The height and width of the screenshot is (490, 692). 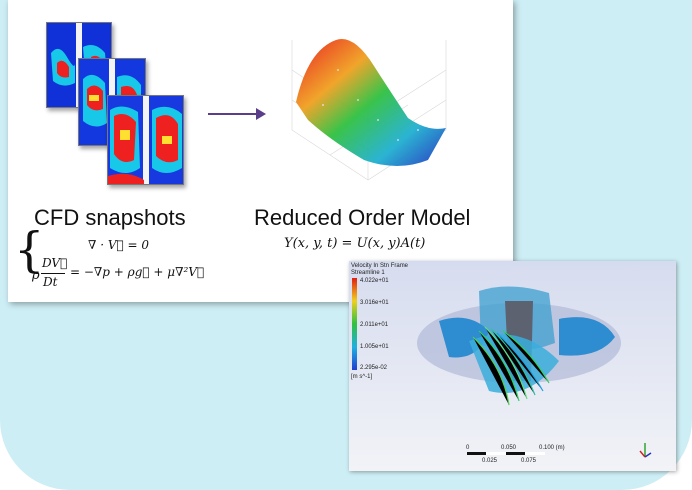 I want to click on momentum-denominator: Dt, so click(x=50, y=282).